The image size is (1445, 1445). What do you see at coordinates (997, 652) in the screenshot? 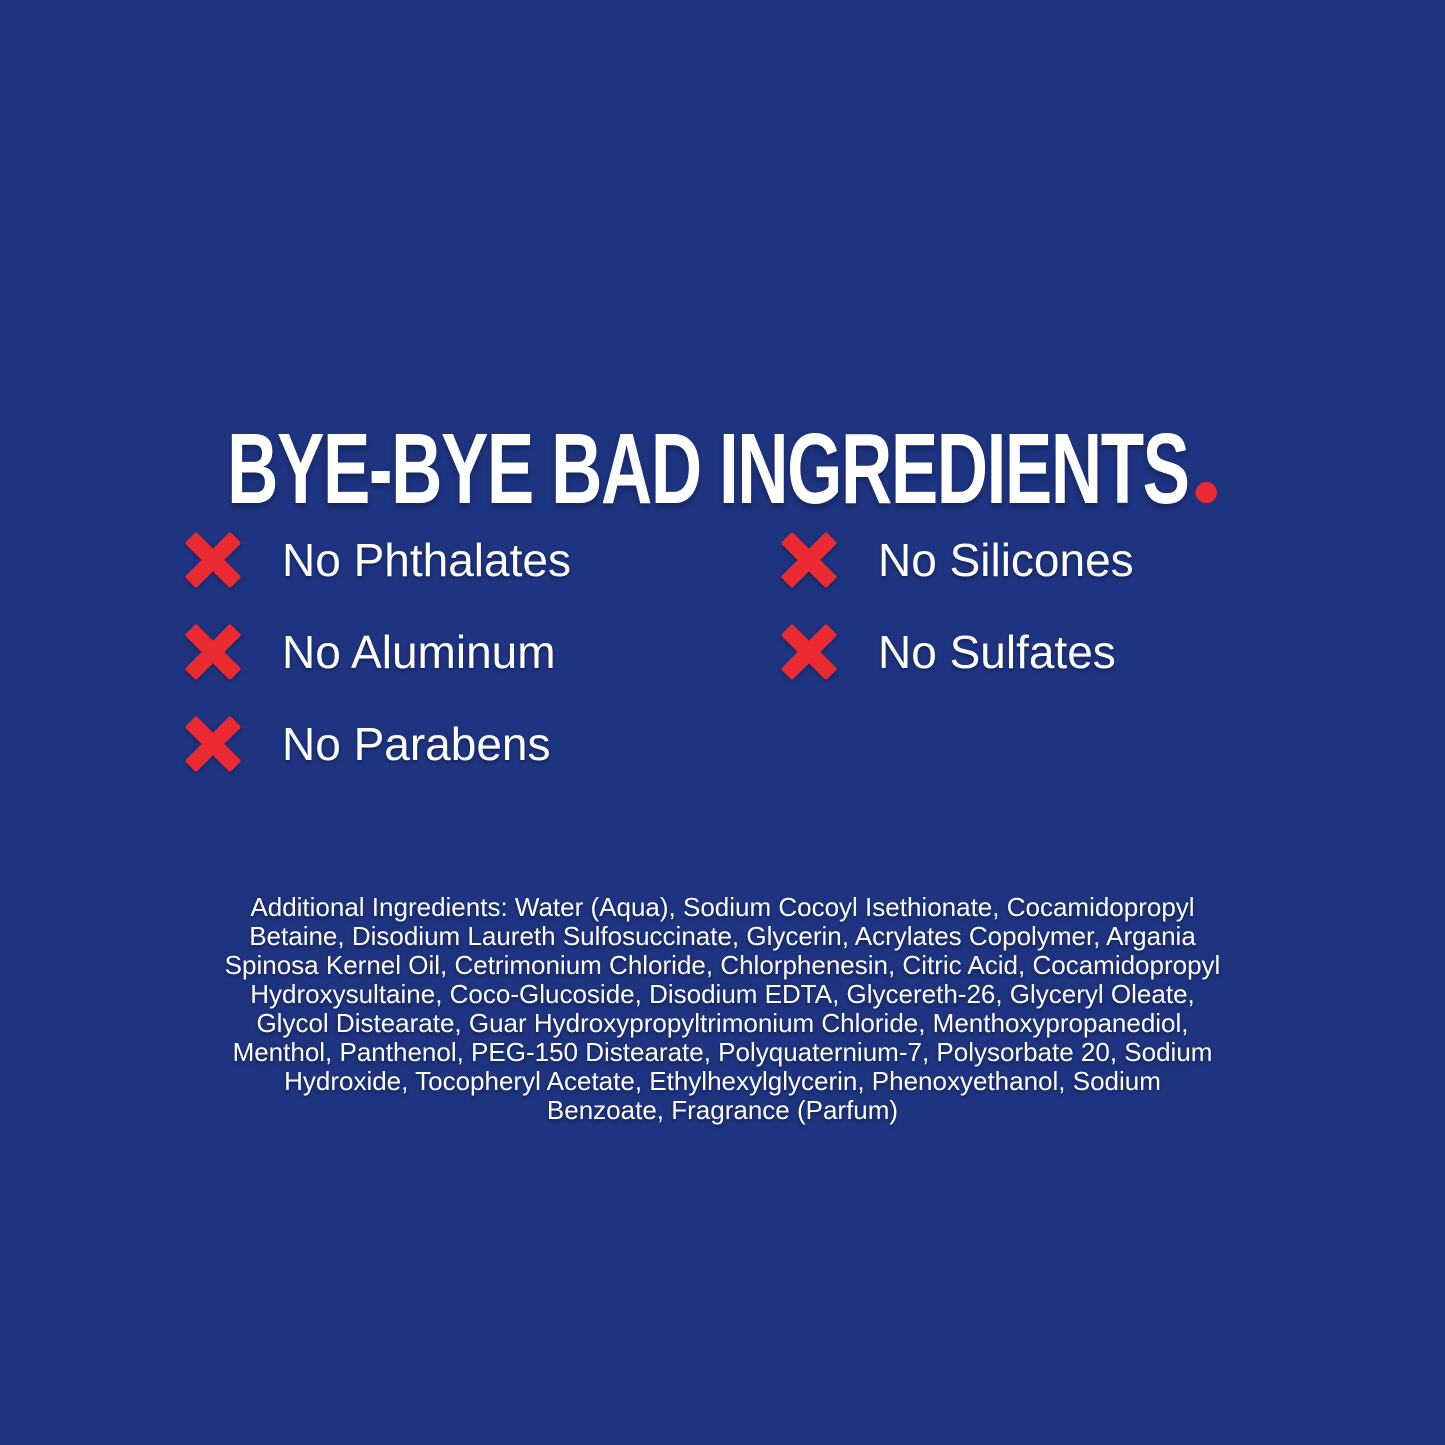
I see `claim-label: No Sulfates` at bounding box center [997, 652].